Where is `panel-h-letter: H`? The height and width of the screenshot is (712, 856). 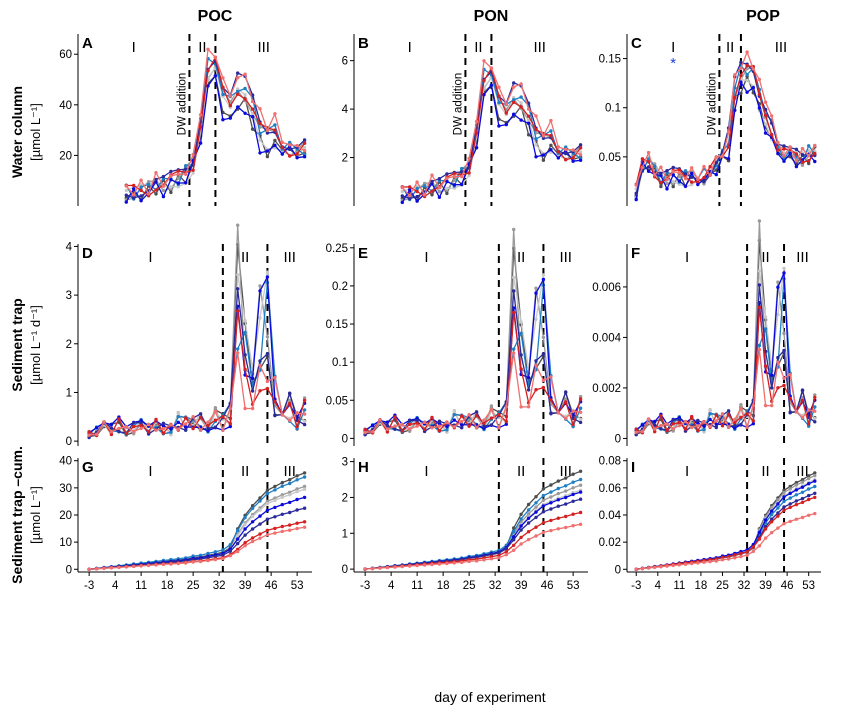 panel-h-letter: H is located at coordinates (363, 467).